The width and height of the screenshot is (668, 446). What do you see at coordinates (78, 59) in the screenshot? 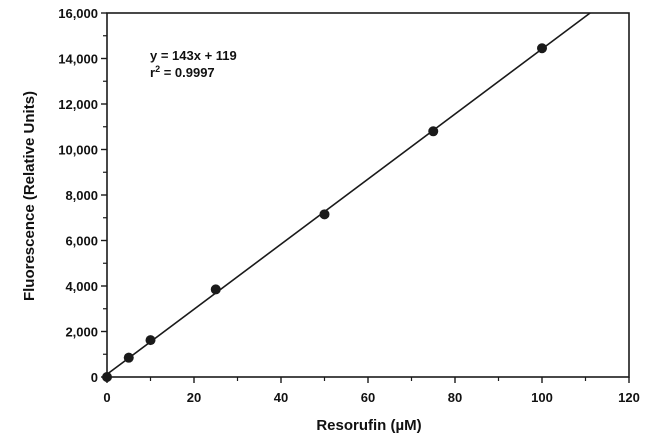
I see `y-tick-label: 14,000` at bounding box center [78, 59].